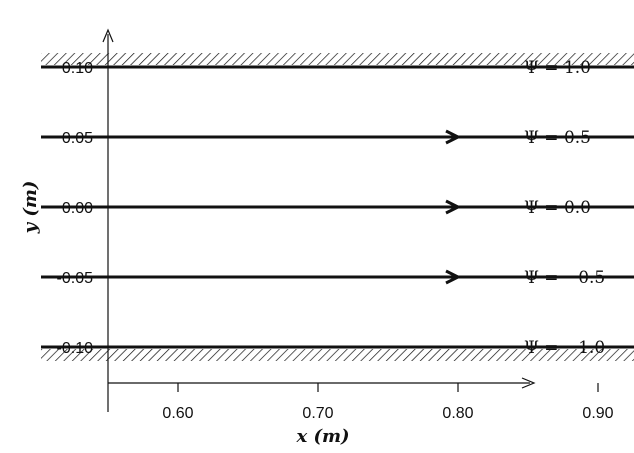  Describe the element at coordinates (337, 59) in the screenshot. I see `top-wall-hatch` at that location.